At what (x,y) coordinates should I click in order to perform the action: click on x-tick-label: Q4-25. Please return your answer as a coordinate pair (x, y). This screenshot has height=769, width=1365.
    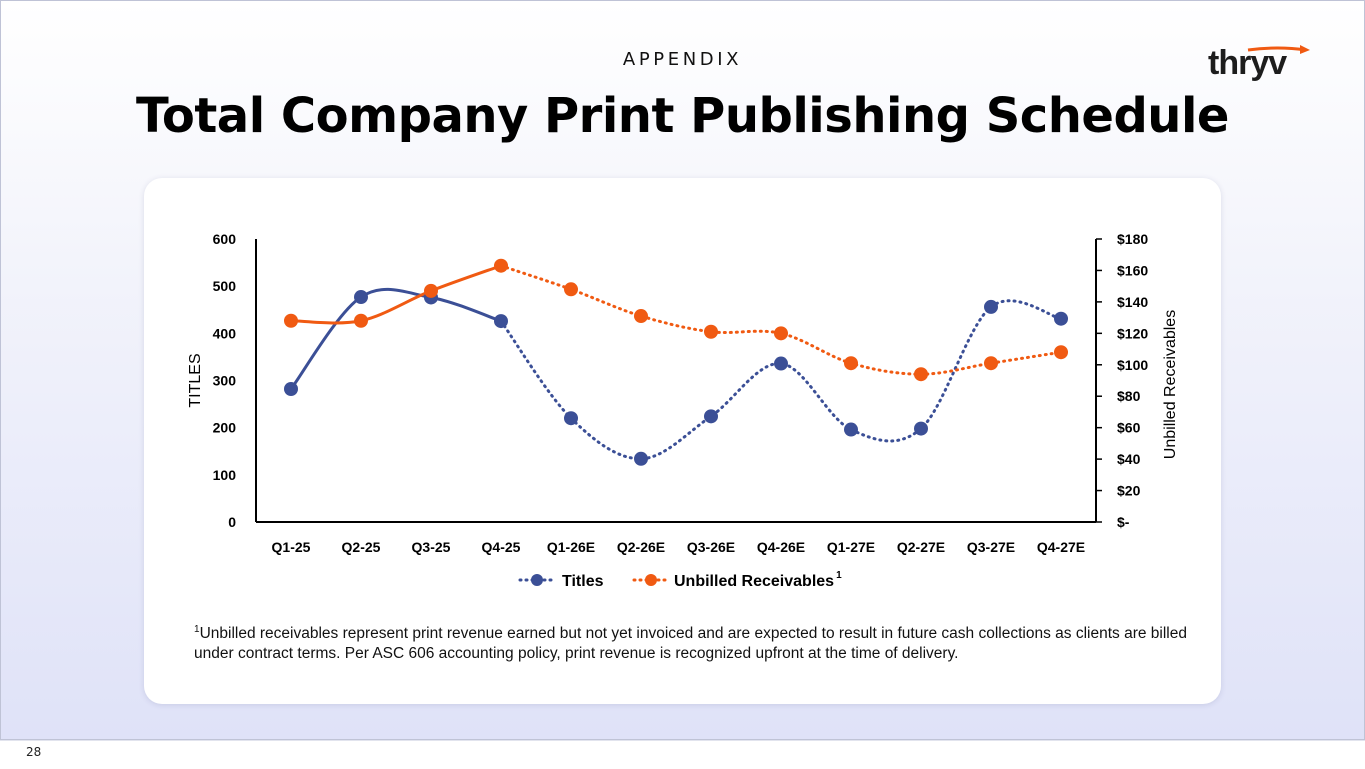
    Looking at the image, I should click on (501, 547).